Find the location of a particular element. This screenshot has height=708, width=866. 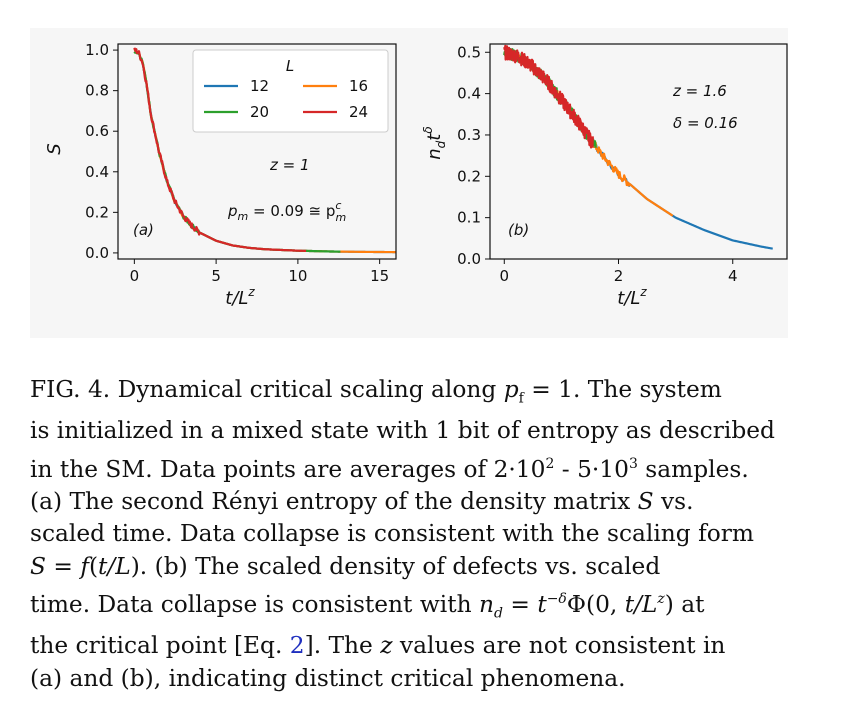

panel-a-series-group is located at coordinates (265, 150).